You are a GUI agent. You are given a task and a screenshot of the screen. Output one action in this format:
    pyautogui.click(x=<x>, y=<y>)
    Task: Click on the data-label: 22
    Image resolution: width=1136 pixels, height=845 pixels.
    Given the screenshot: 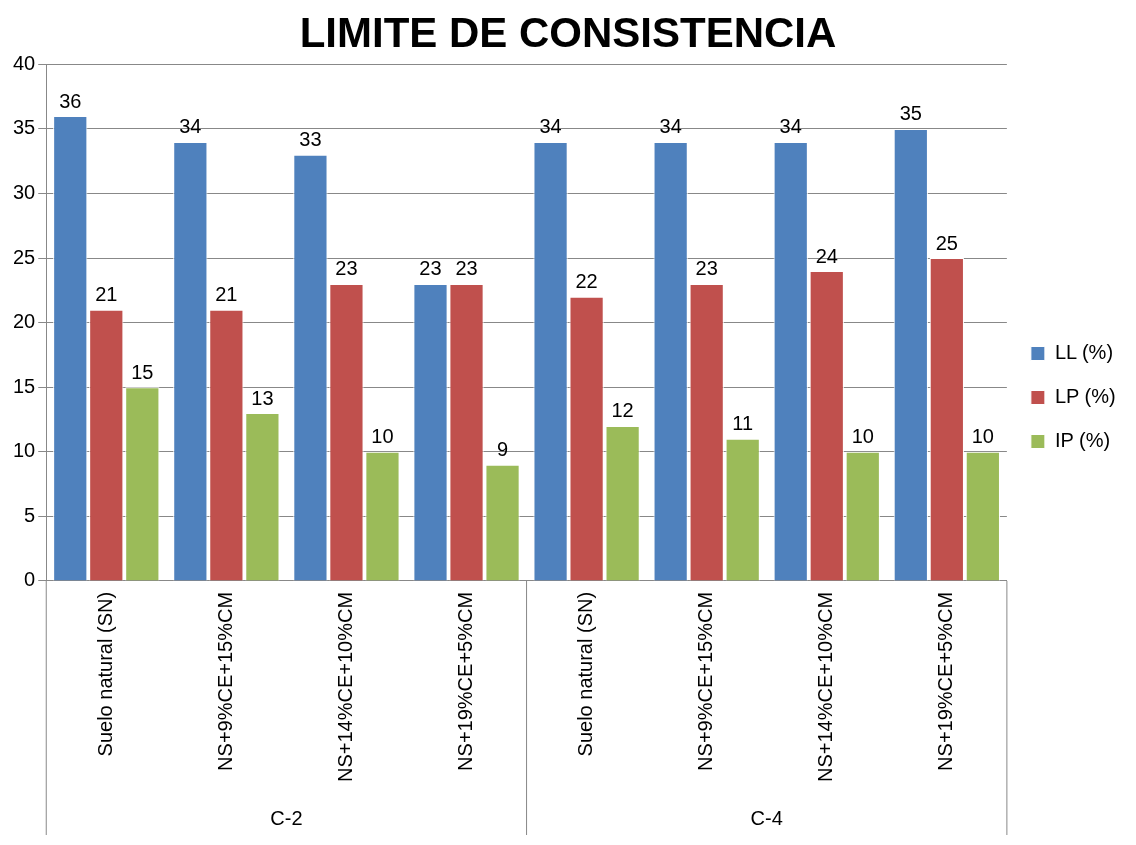 What is the action you would take?
    pyautogui.click(x=586, y=281)
    